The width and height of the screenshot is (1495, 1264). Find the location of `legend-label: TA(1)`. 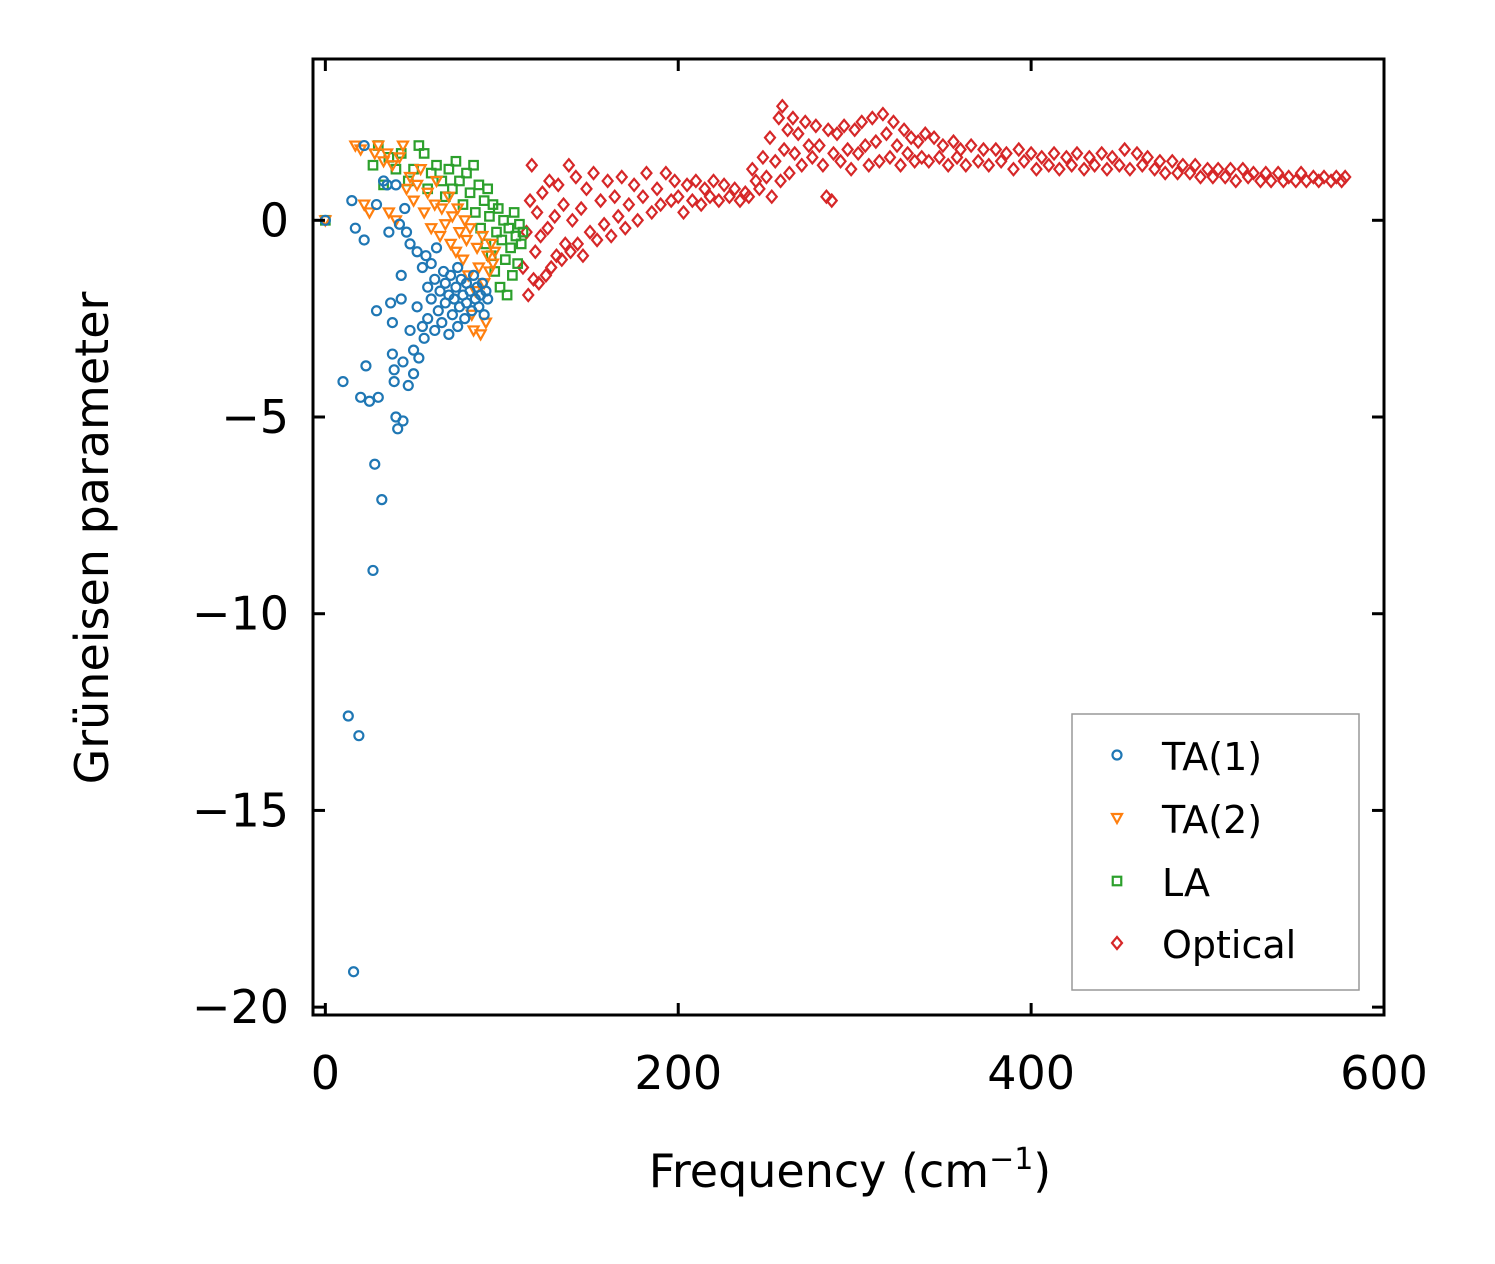

legend-label: TA(1) is located at coordinates (1211, 757).